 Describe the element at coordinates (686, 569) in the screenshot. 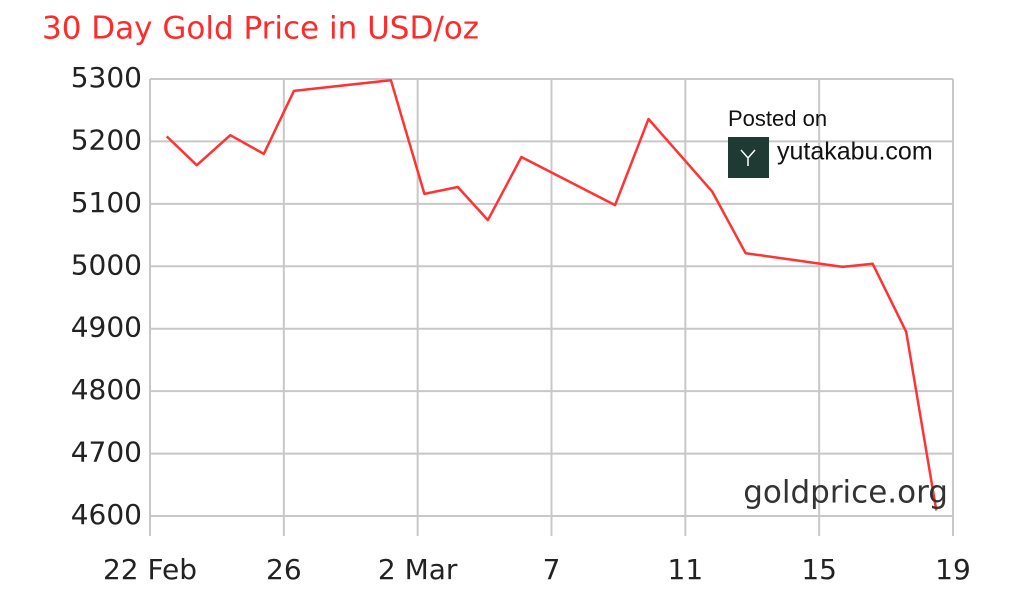

I see `x-tick-label: 11` at that location.